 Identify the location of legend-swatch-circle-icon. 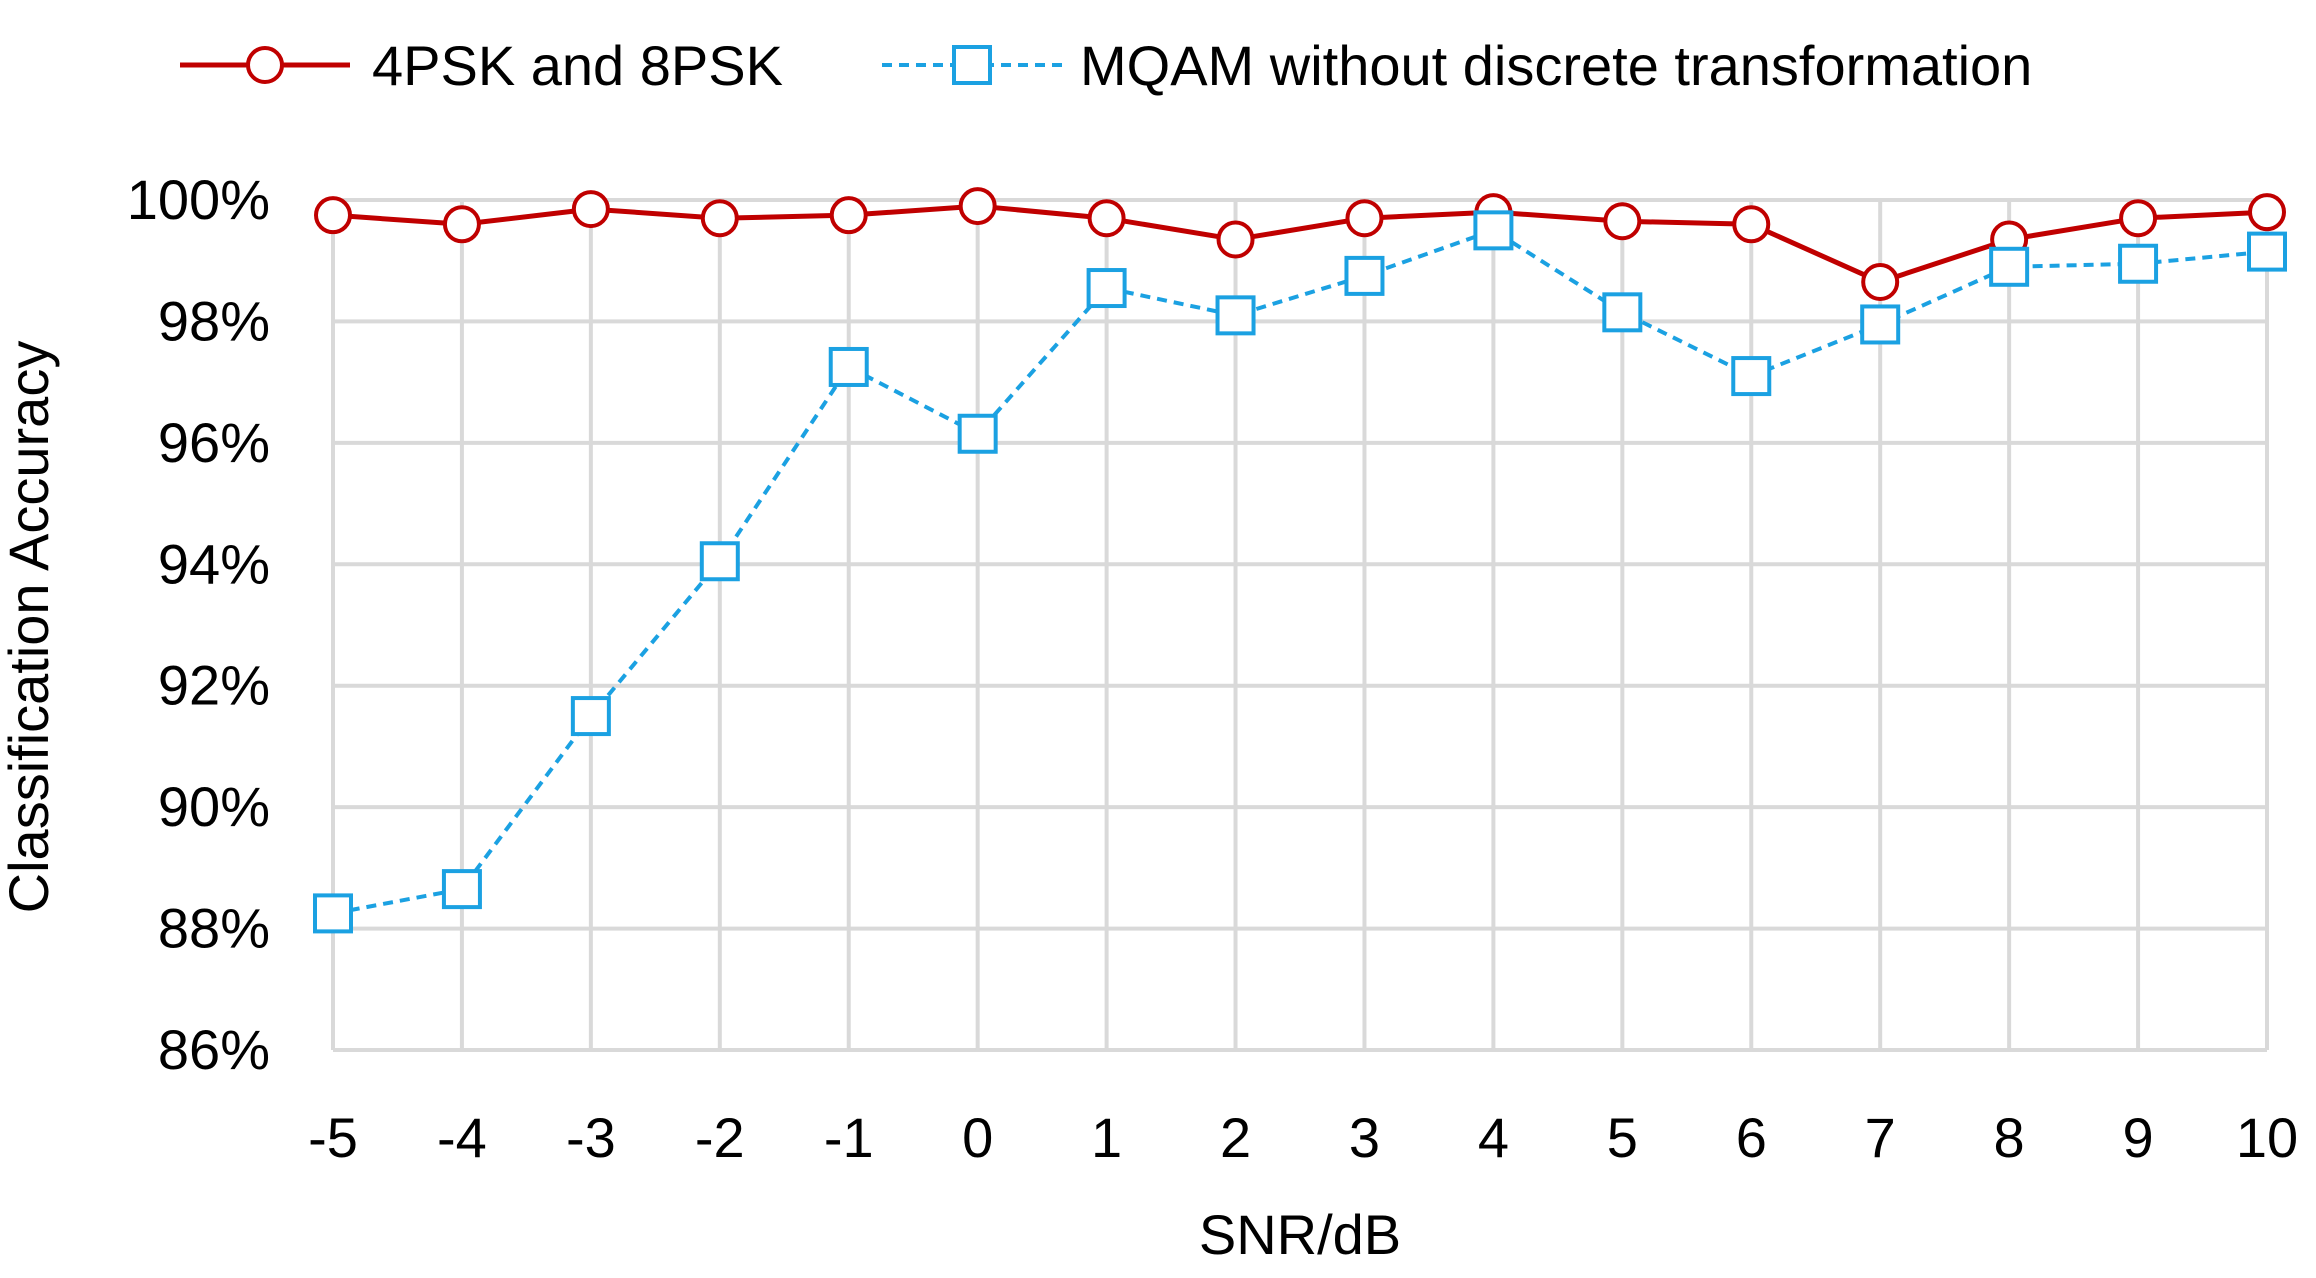
(265, 65).